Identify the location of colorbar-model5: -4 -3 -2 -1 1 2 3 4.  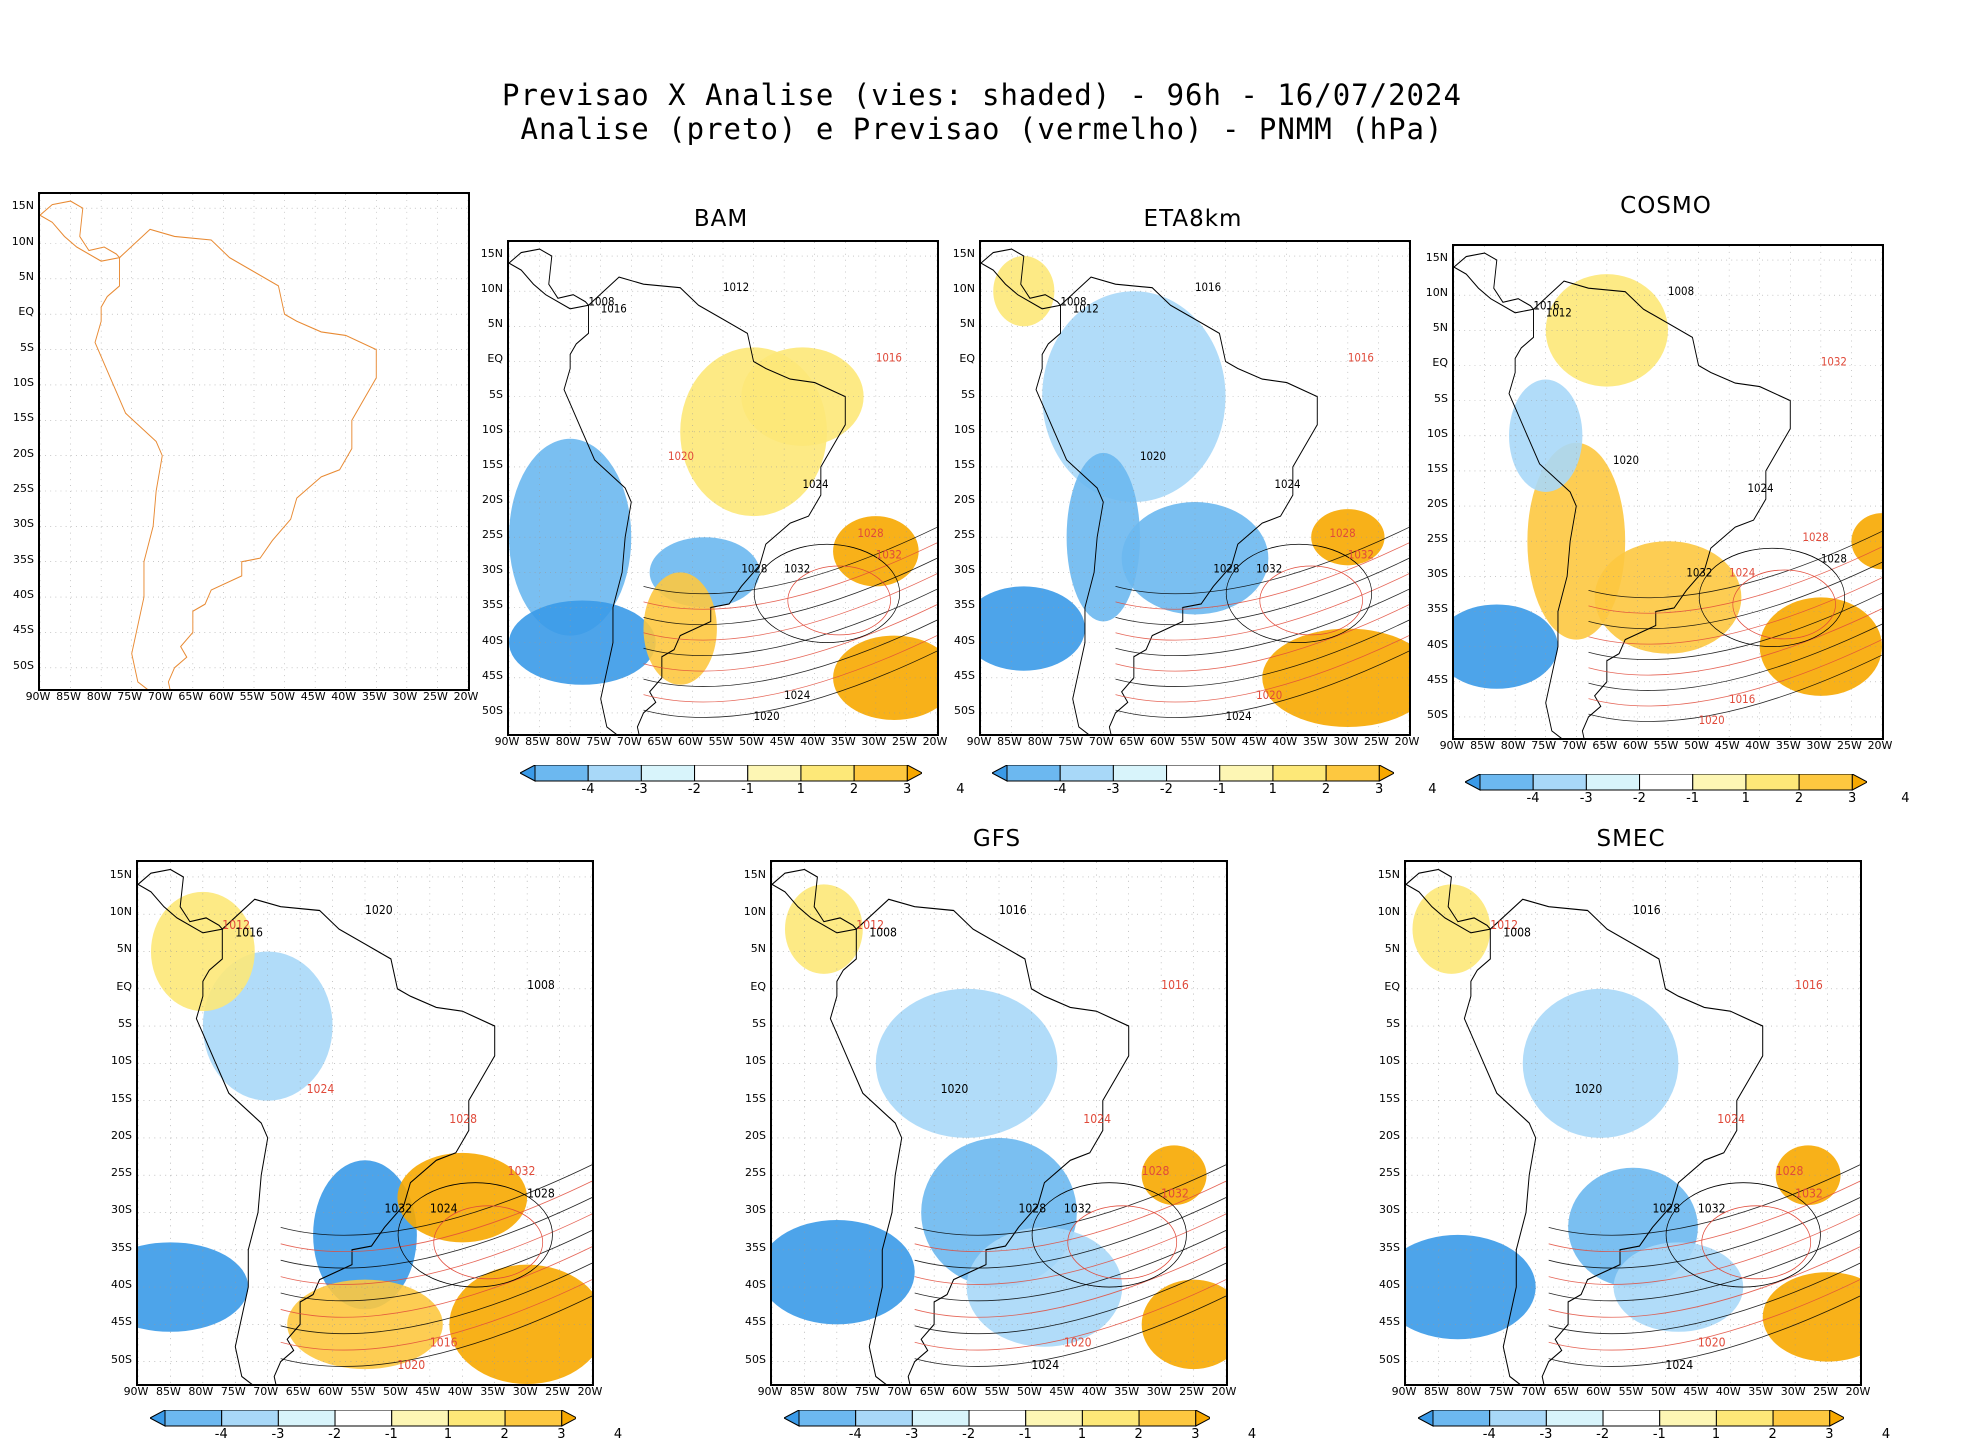
(385, 1428).